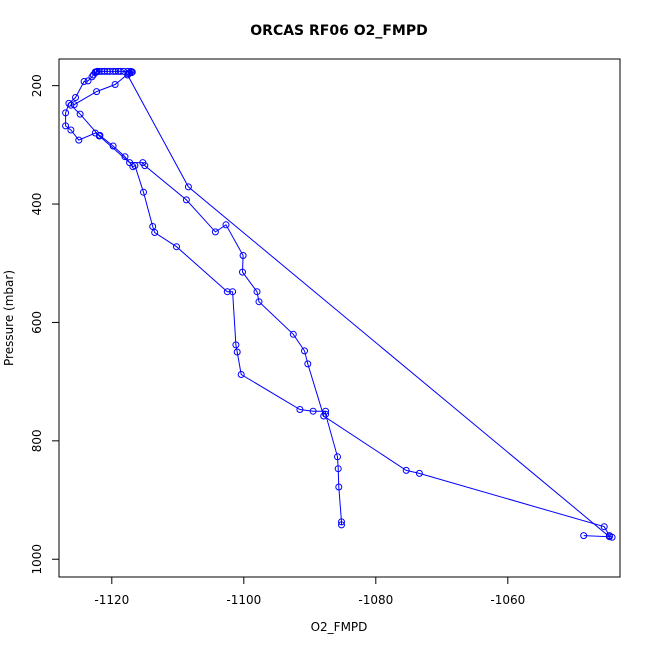 The image size is (650, 650). I want to click on y-tick-label: 800, so click(37, 440).